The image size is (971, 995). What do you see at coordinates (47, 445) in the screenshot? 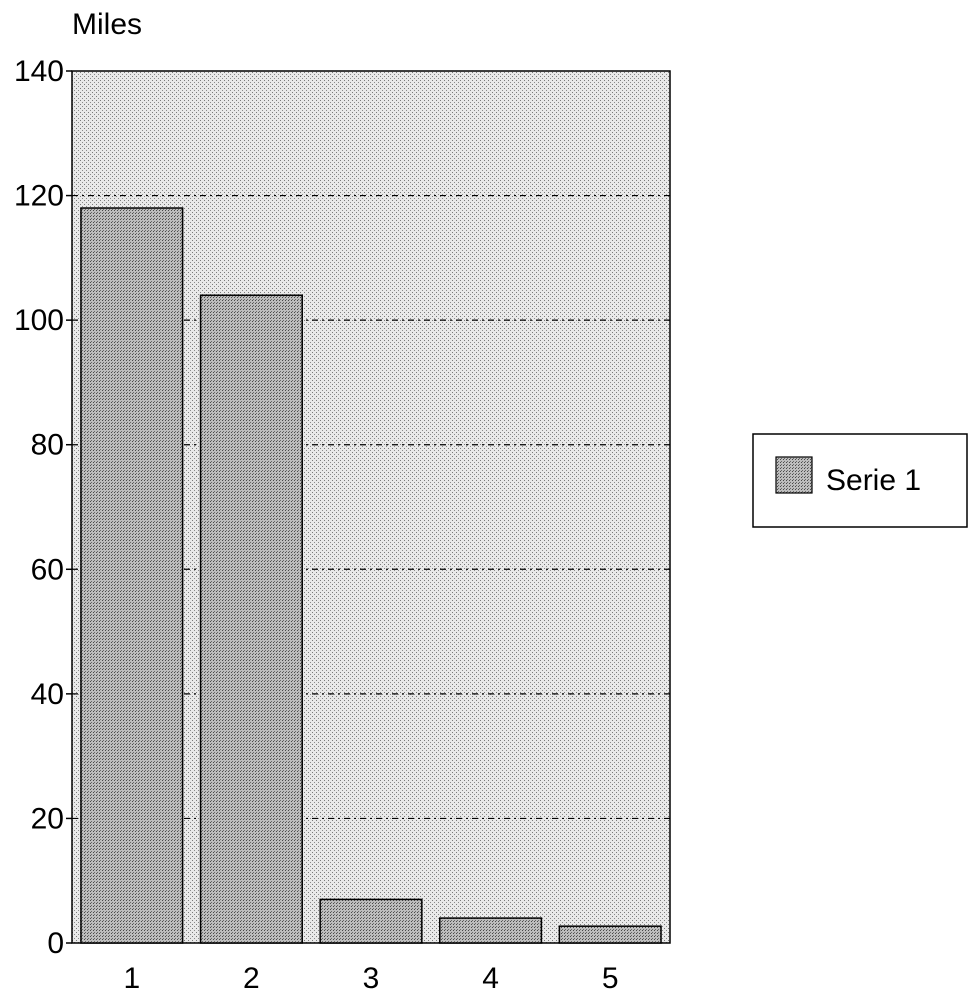
I see `y-tick-label: 80` at bounding box center [47, 445].